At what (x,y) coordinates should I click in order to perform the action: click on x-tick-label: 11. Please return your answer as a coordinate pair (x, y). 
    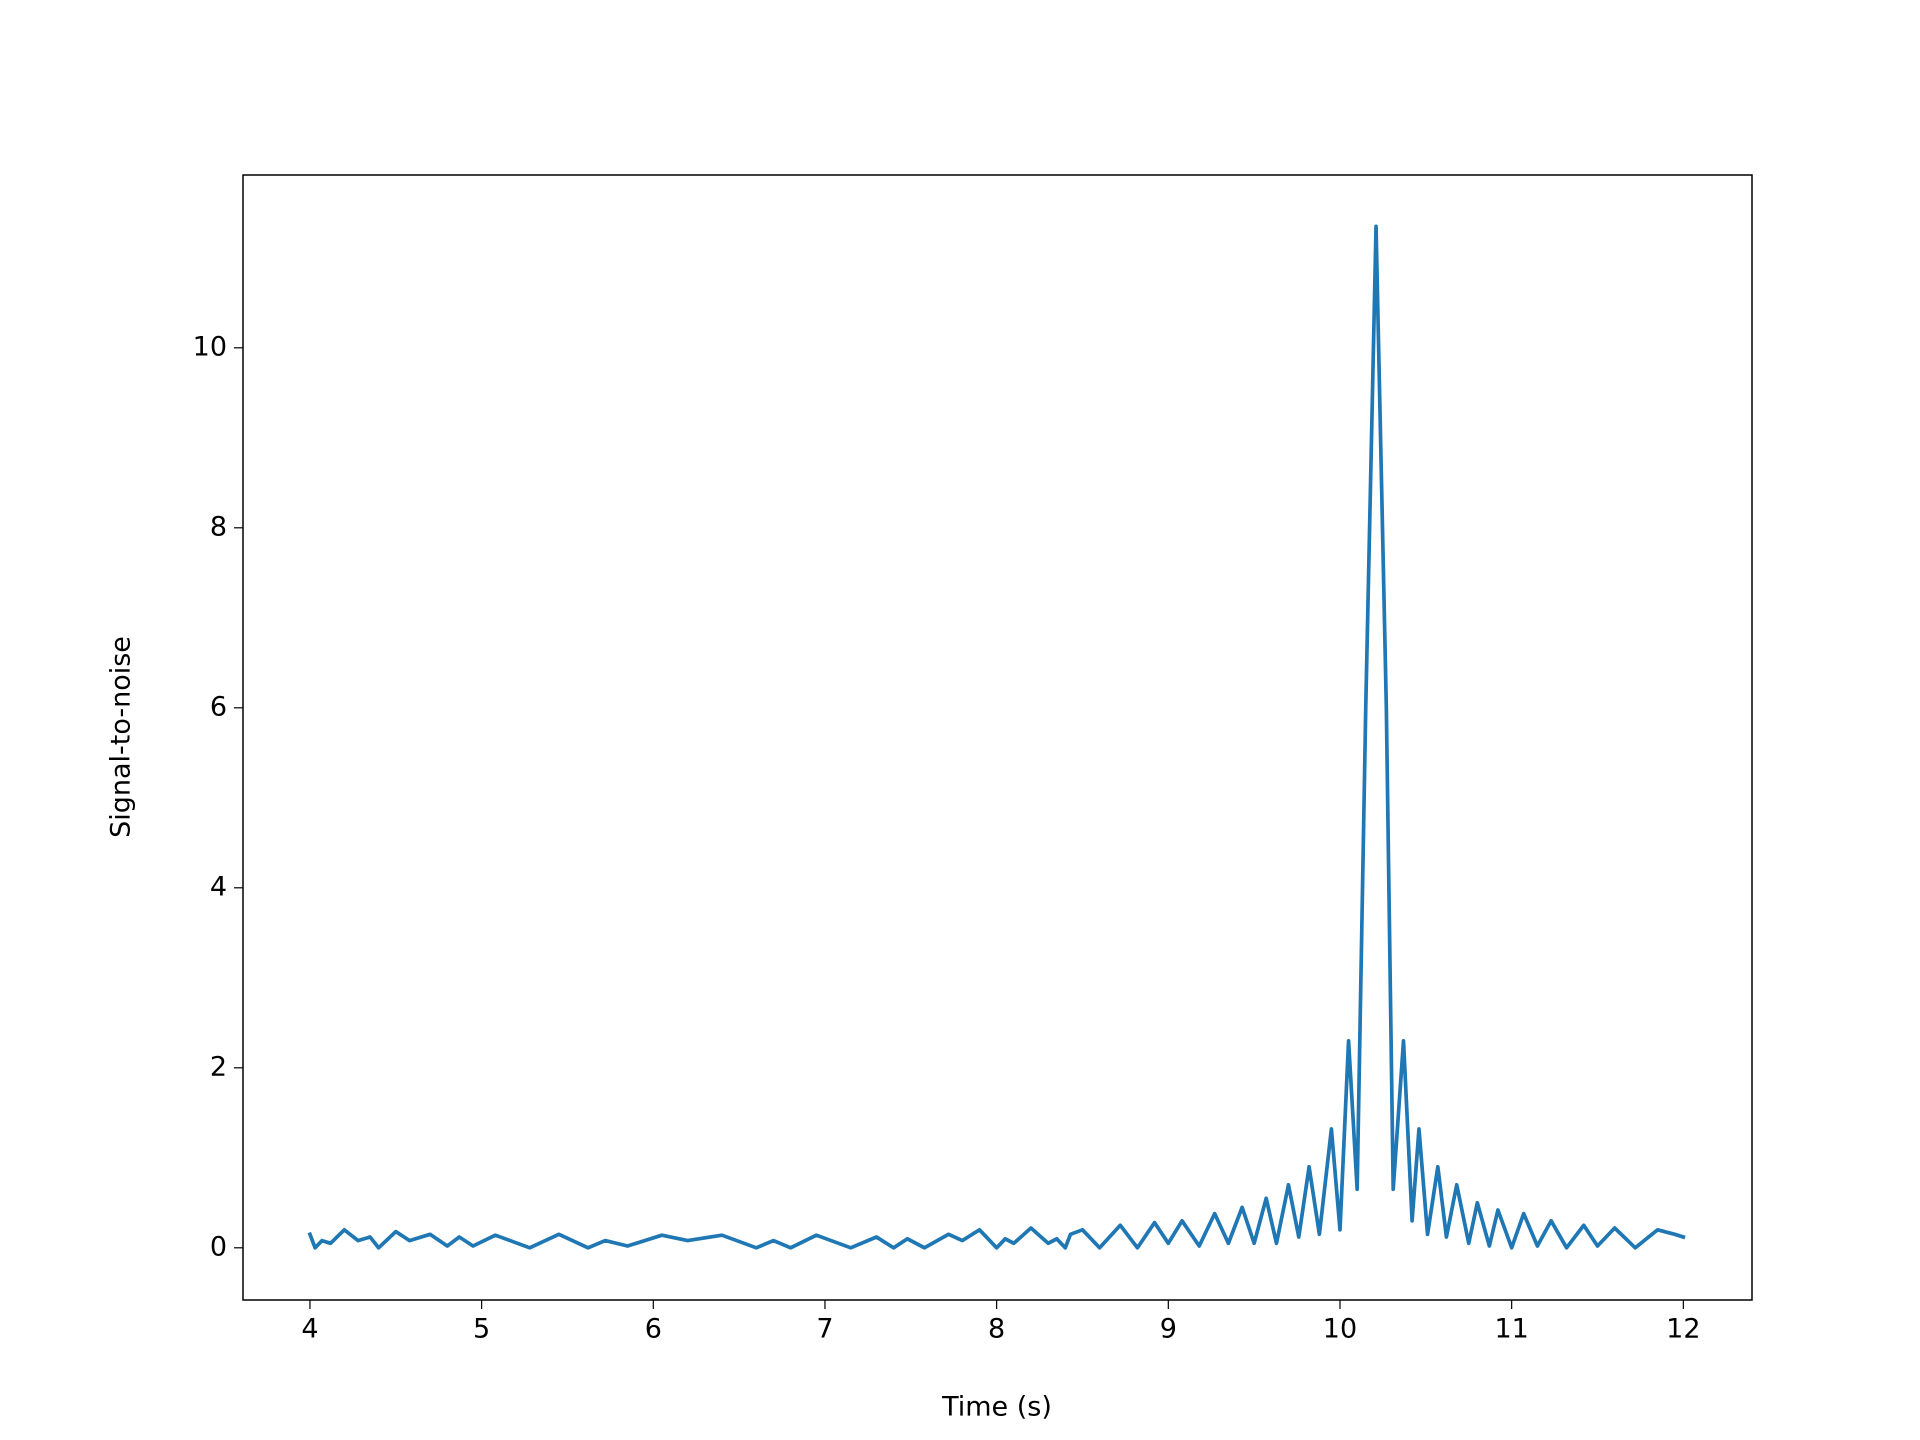
    Looking at the image, I should click on (1511, 1329).